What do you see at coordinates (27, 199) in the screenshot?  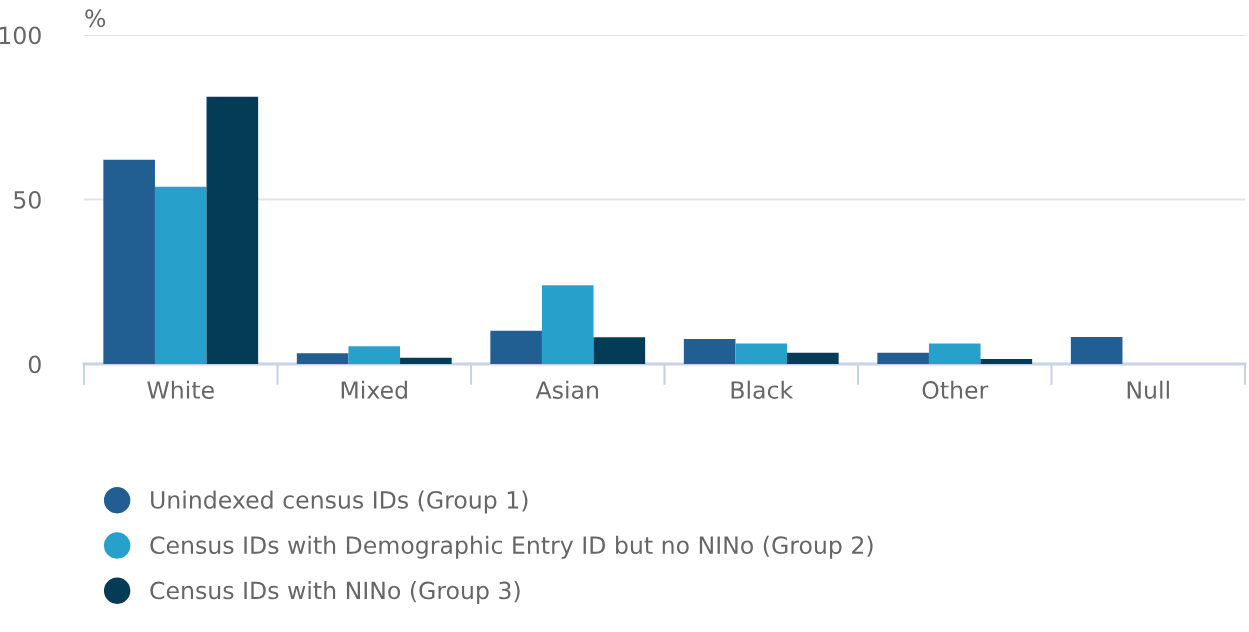 I see `y-tick-label: 50` at bounding box center [27, 199].